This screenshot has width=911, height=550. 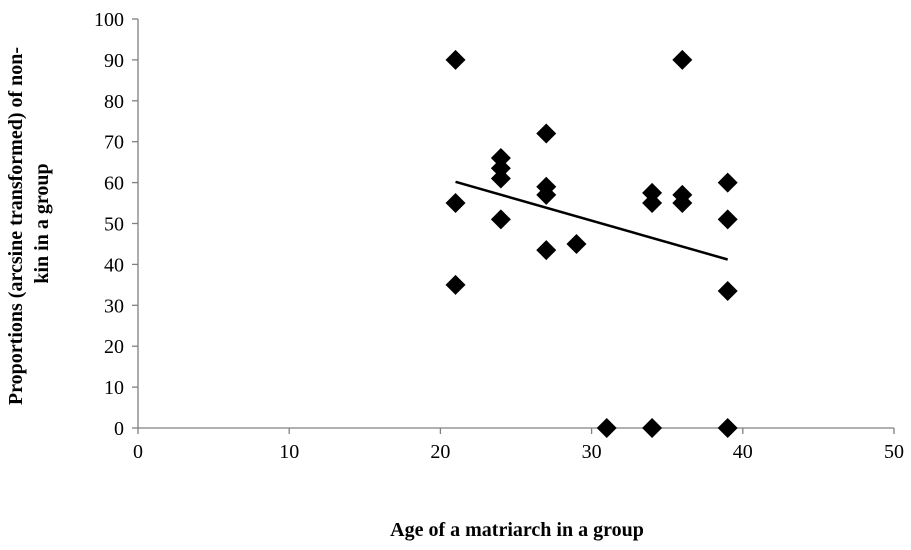 What do you see at coordinates (138, 452) in the screenshot?
I see `x-tick-label: 0` at bounding box center [138, 452].